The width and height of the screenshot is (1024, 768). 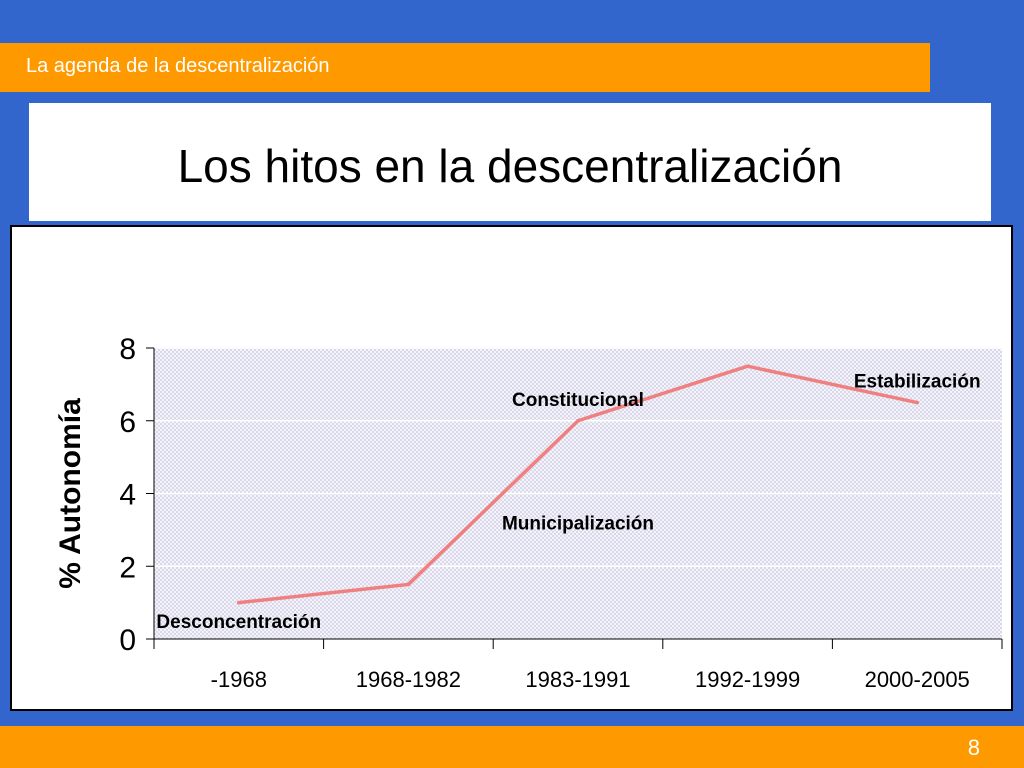 What do you see at coordinates (577, 679) in the screenshot?
I see `x-tick-label: 1983-1991` at bounding box center [577, 679].